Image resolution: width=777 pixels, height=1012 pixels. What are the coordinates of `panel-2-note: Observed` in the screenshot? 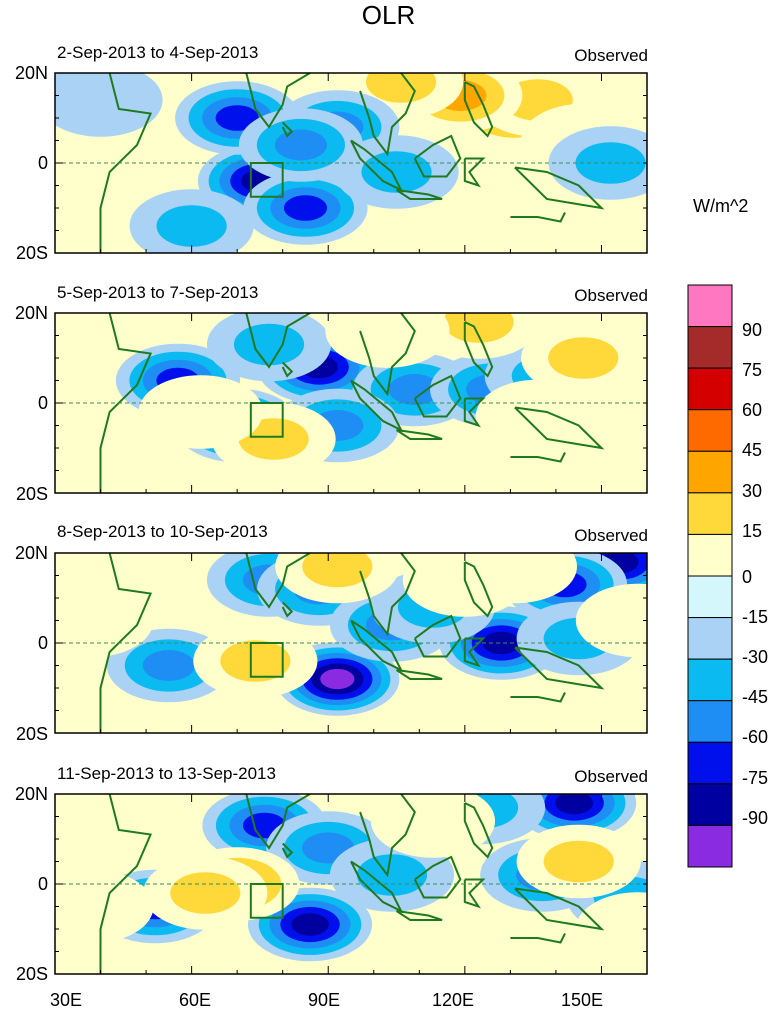 It's located at (611, 295).